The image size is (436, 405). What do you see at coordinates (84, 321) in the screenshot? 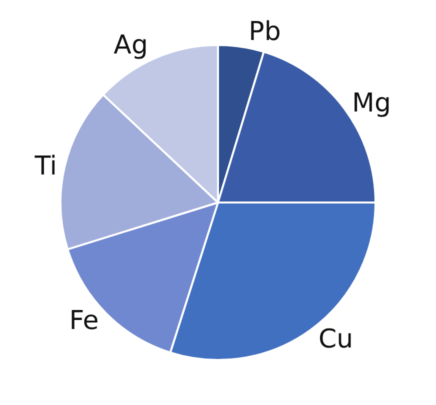
I see `slice-label: Fe` at bounding box center [84, 321].